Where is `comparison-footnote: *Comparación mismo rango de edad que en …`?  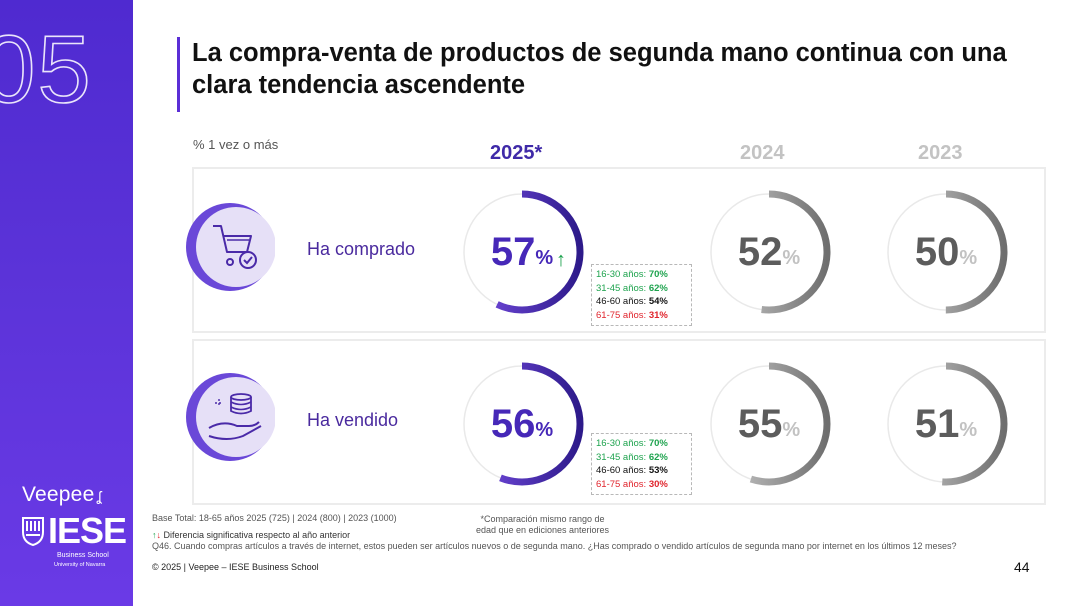 comparison-footnote: *Comparación mismo rango de edad que en … is located at coordinates (542, 524).